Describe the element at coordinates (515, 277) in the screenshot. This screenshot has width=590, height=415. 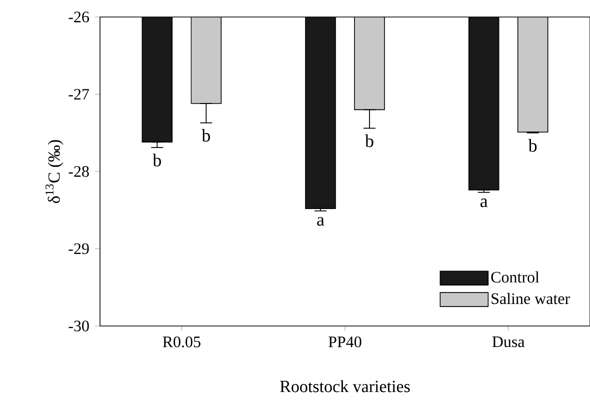
I see `legend-label: Control` at that location.